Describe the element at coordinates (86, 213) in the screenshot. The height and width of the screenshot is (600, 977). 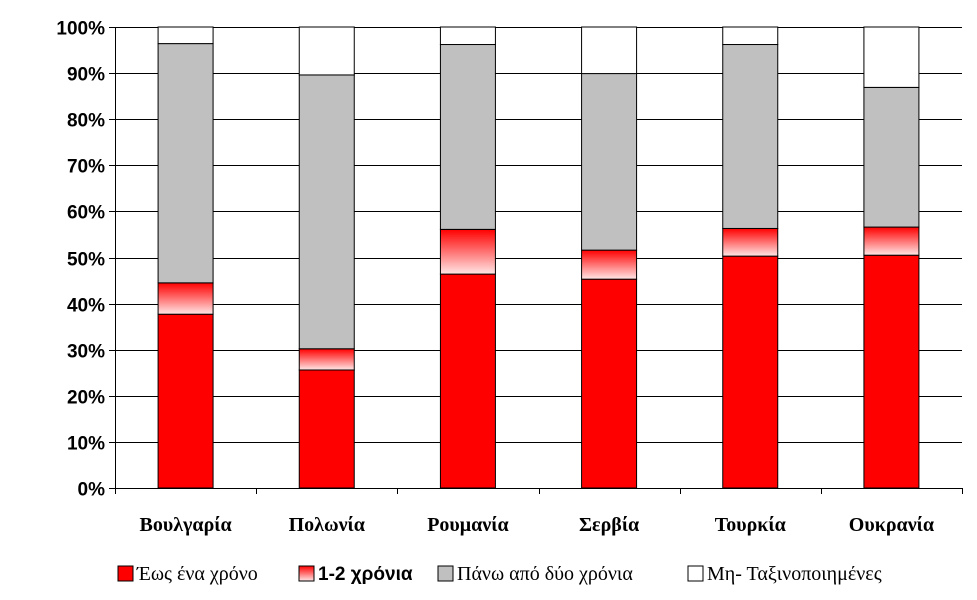
I see `y-tick-label: 60%` at that location.